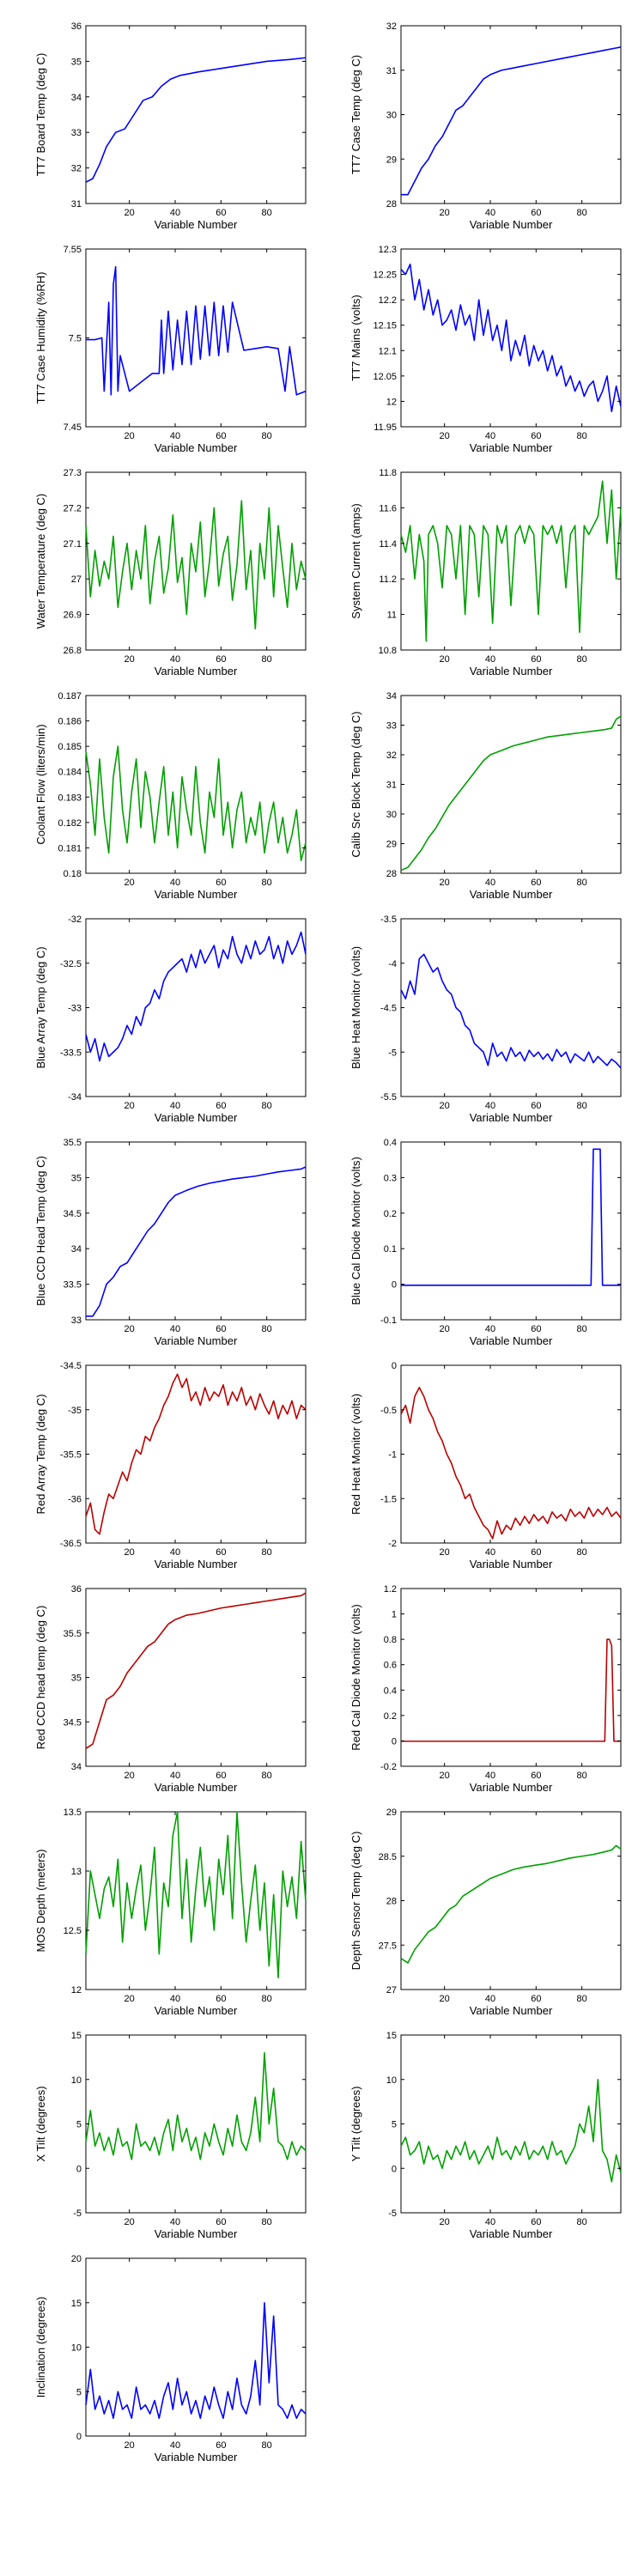  What do you see at coordinates (77, 1679) in the screenshot?
I see `y-tick-label: 35` at bounding box center [77, 1679].